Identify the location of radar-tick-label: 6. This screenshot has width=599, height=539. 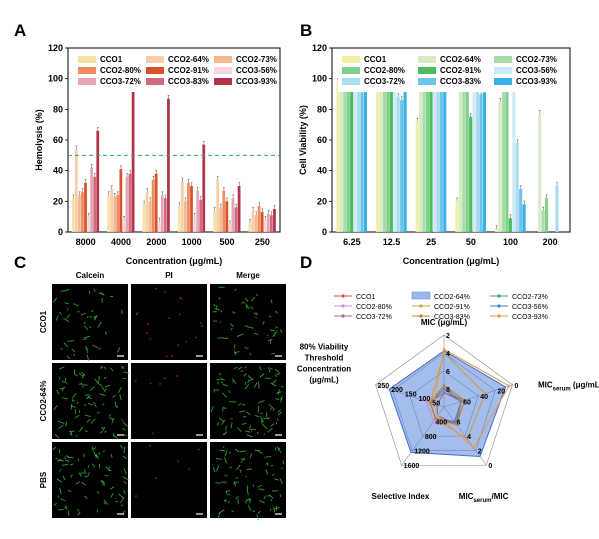
(459, 423).